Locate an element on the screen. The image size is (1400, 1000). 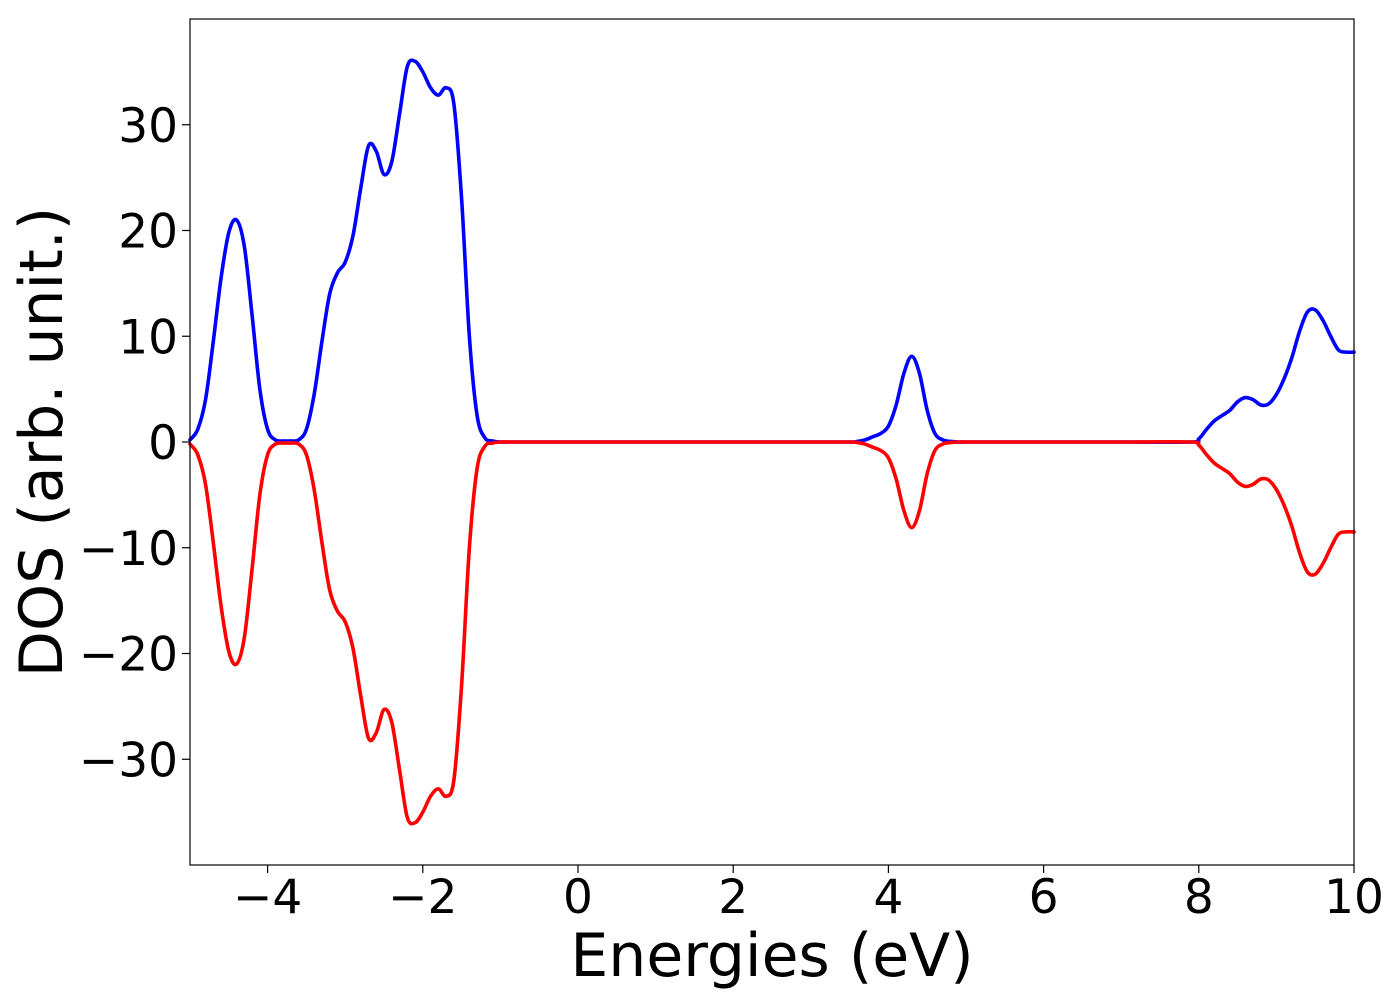
x-tick-label: 6 is located at coordinates (1044, 897).